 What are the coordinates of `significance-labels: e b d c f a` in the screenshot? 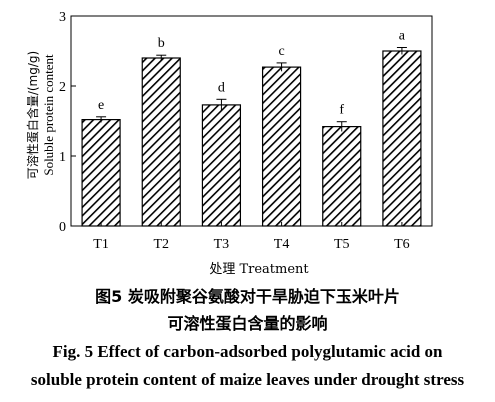 It's located at (252, 73).